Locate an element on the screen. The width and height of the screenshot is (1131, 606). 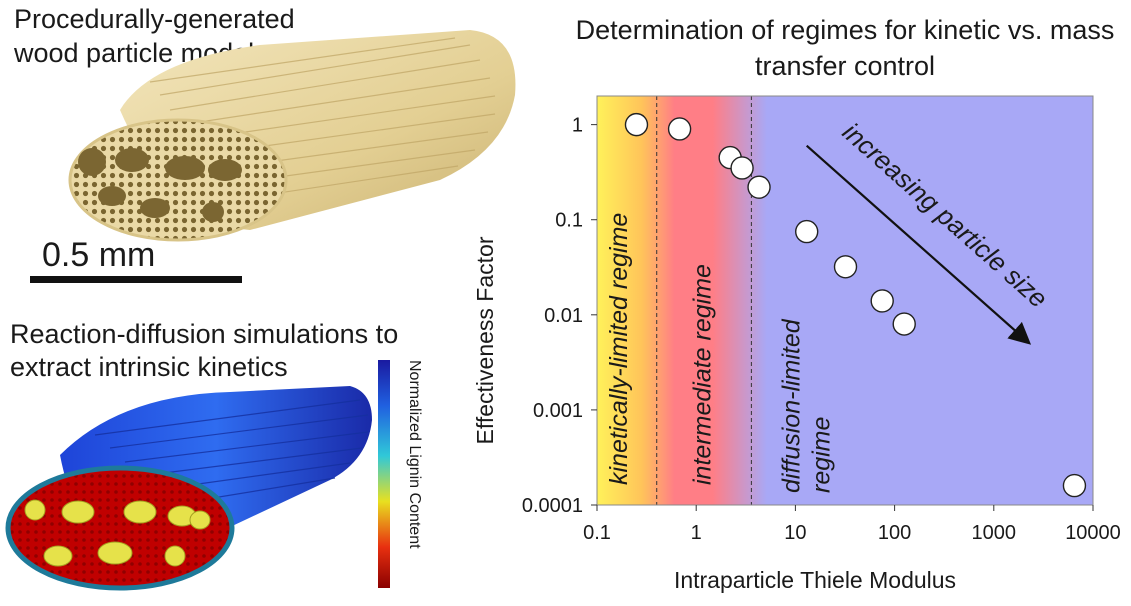
x-tick-label: 10000 is located at coordinates (1093, 533).